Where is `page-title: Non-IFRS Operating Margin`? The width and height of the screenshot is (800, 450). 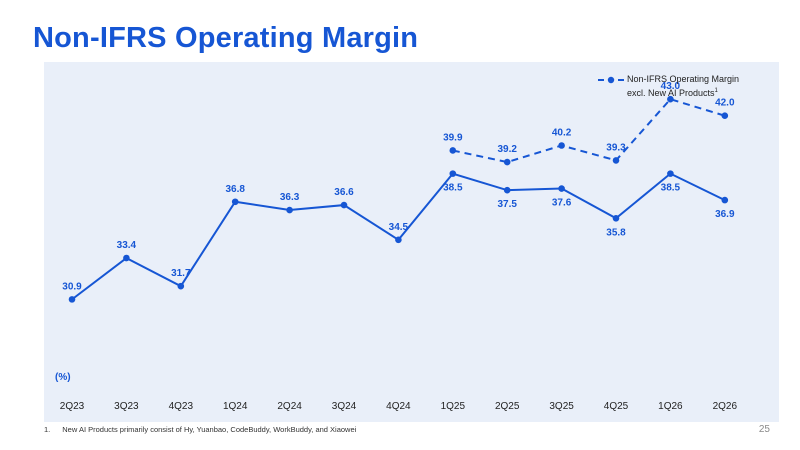 page-title: Non-IFRS Operating Margin is located at coordinates (226, 38).